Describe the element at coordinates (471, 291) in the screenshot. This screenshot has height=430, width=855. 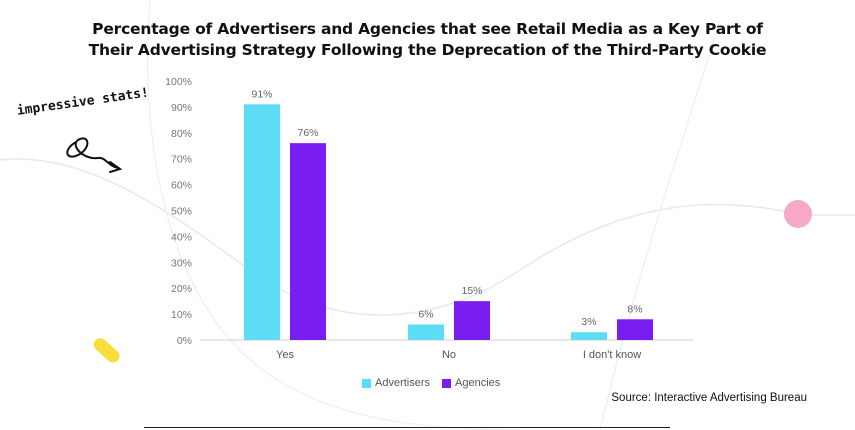
I see `data-label: 15%` at that location.